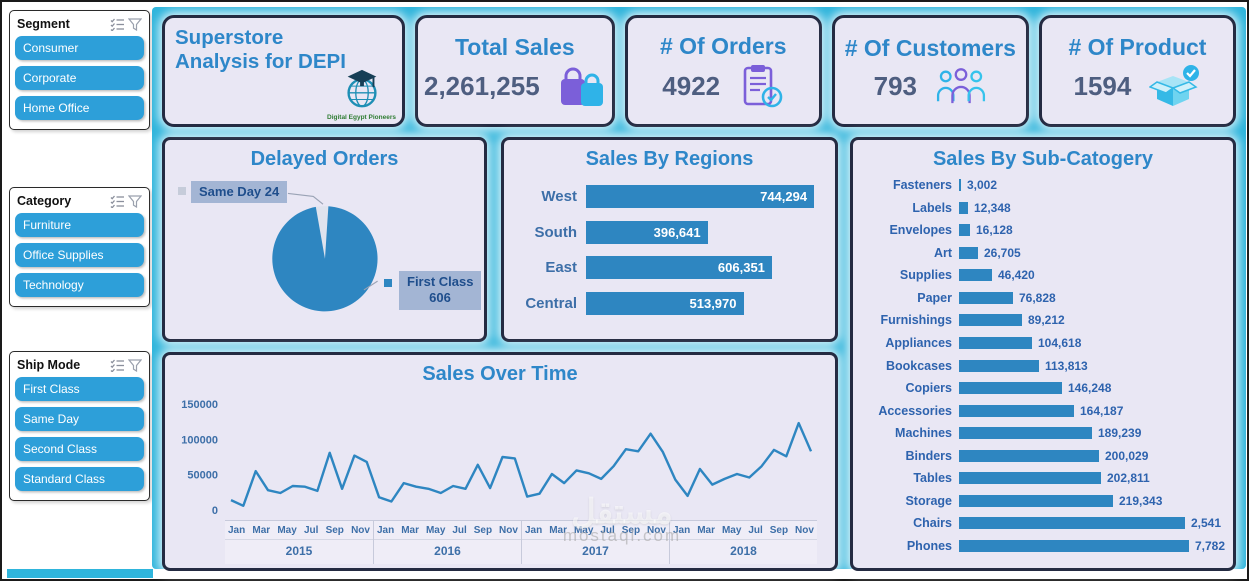  I want to click on slicer-item-consumer: Consumer, so click(79, 48).